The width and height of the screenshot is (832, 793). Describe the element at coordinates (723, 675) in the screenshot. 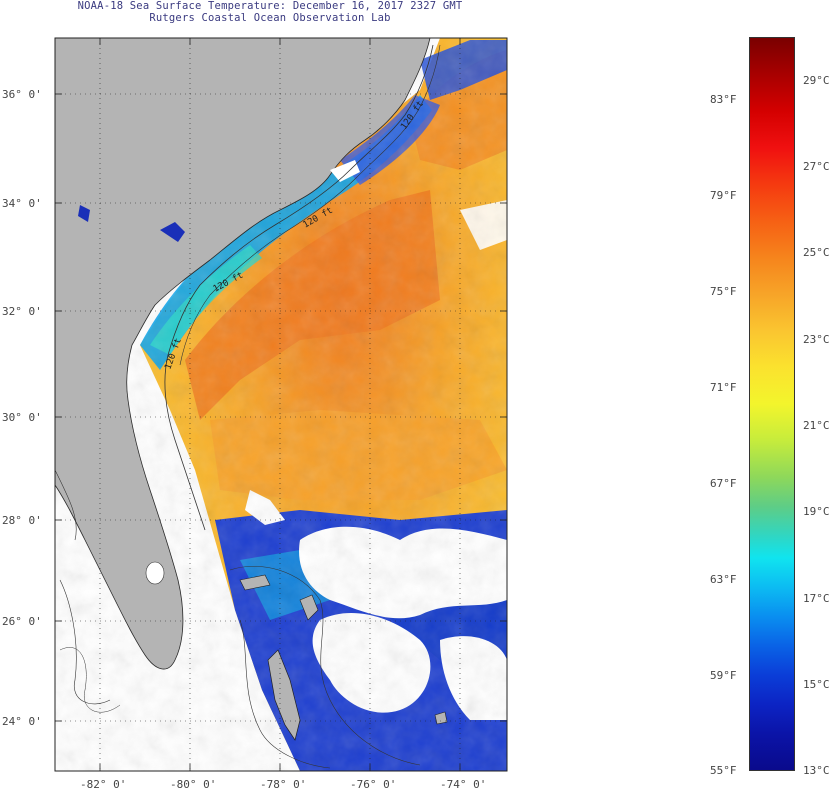

I see `colorbar-f-label: 59°F` at that location.